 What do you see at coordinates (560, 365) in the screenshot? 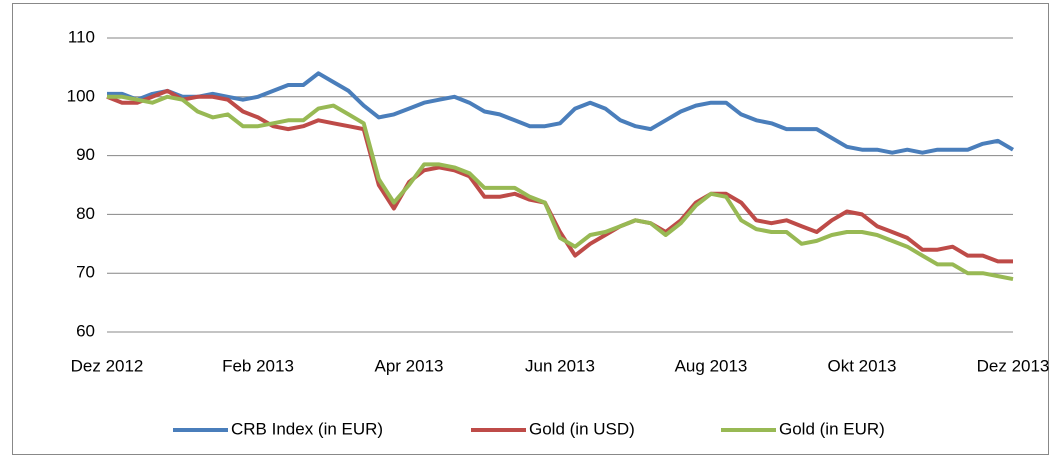
I see `x-tick-label: Jun 2013` at bounding box center [560, 365].